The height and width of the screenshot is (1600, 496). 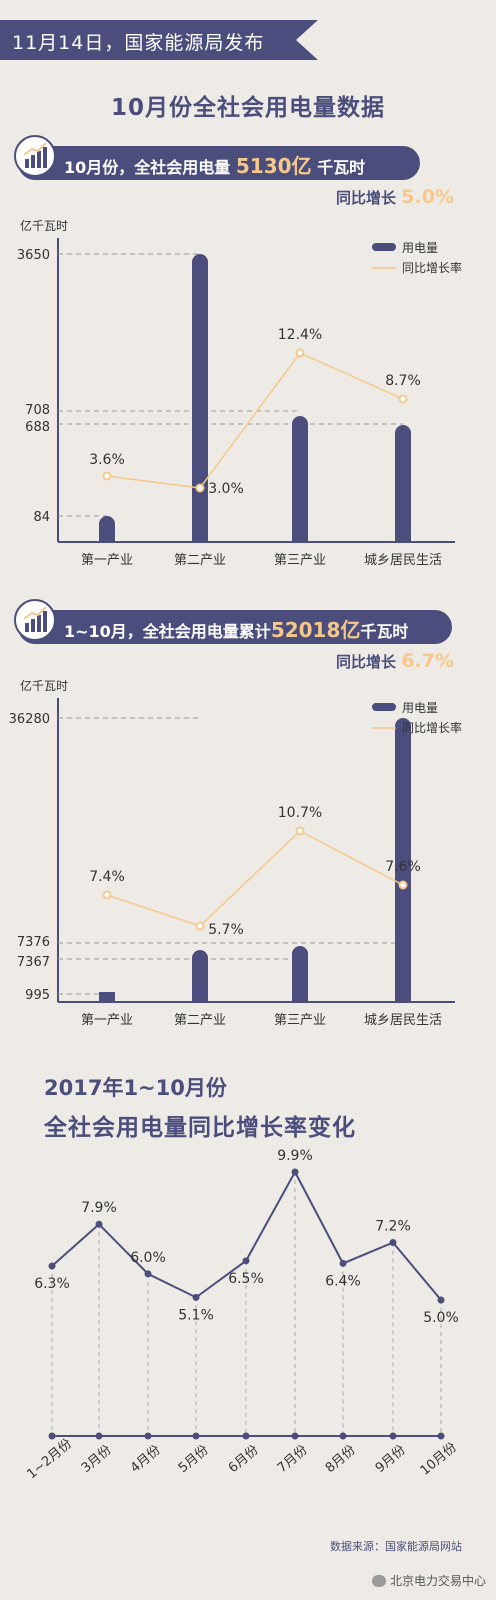 What do you see at coordinates (295, 1156) in the screenshot?
I see `trend-data-label: 9.9%` at bounding box center [295, 1156].